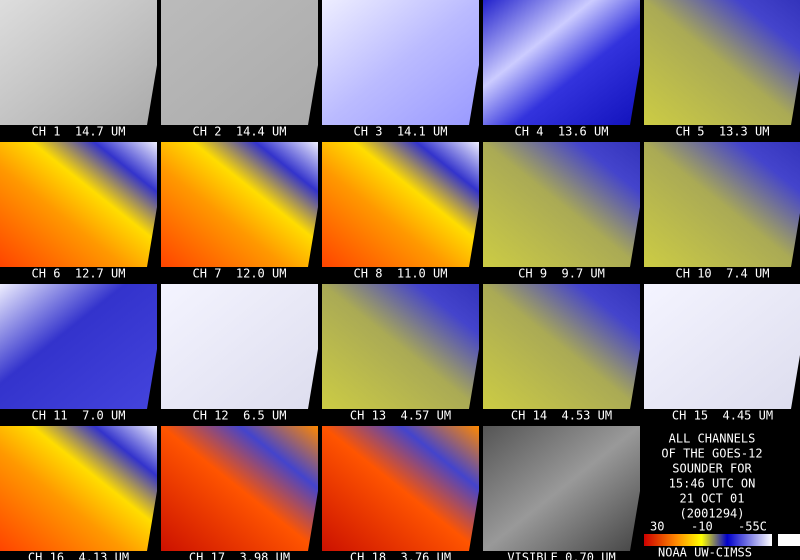 This screenshot has width=800, height=560. Describe the element at coordinates (79, 132) in the screenshot. I see `channel-label: CH 1 14.7 UM` at that location.